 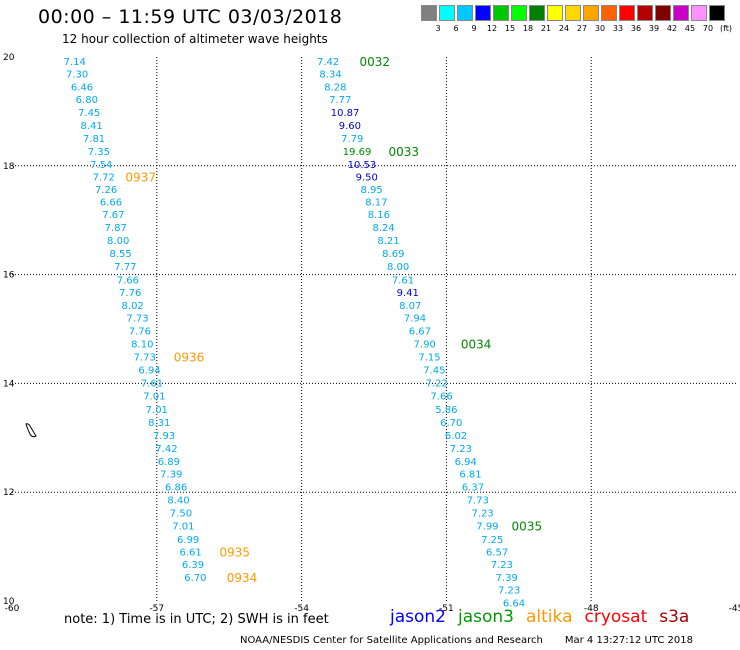 What do you see at coordinates (408, 293) in the screenshot?
I see `wave-height-value: 9.41` at bounding box center [408, 293].